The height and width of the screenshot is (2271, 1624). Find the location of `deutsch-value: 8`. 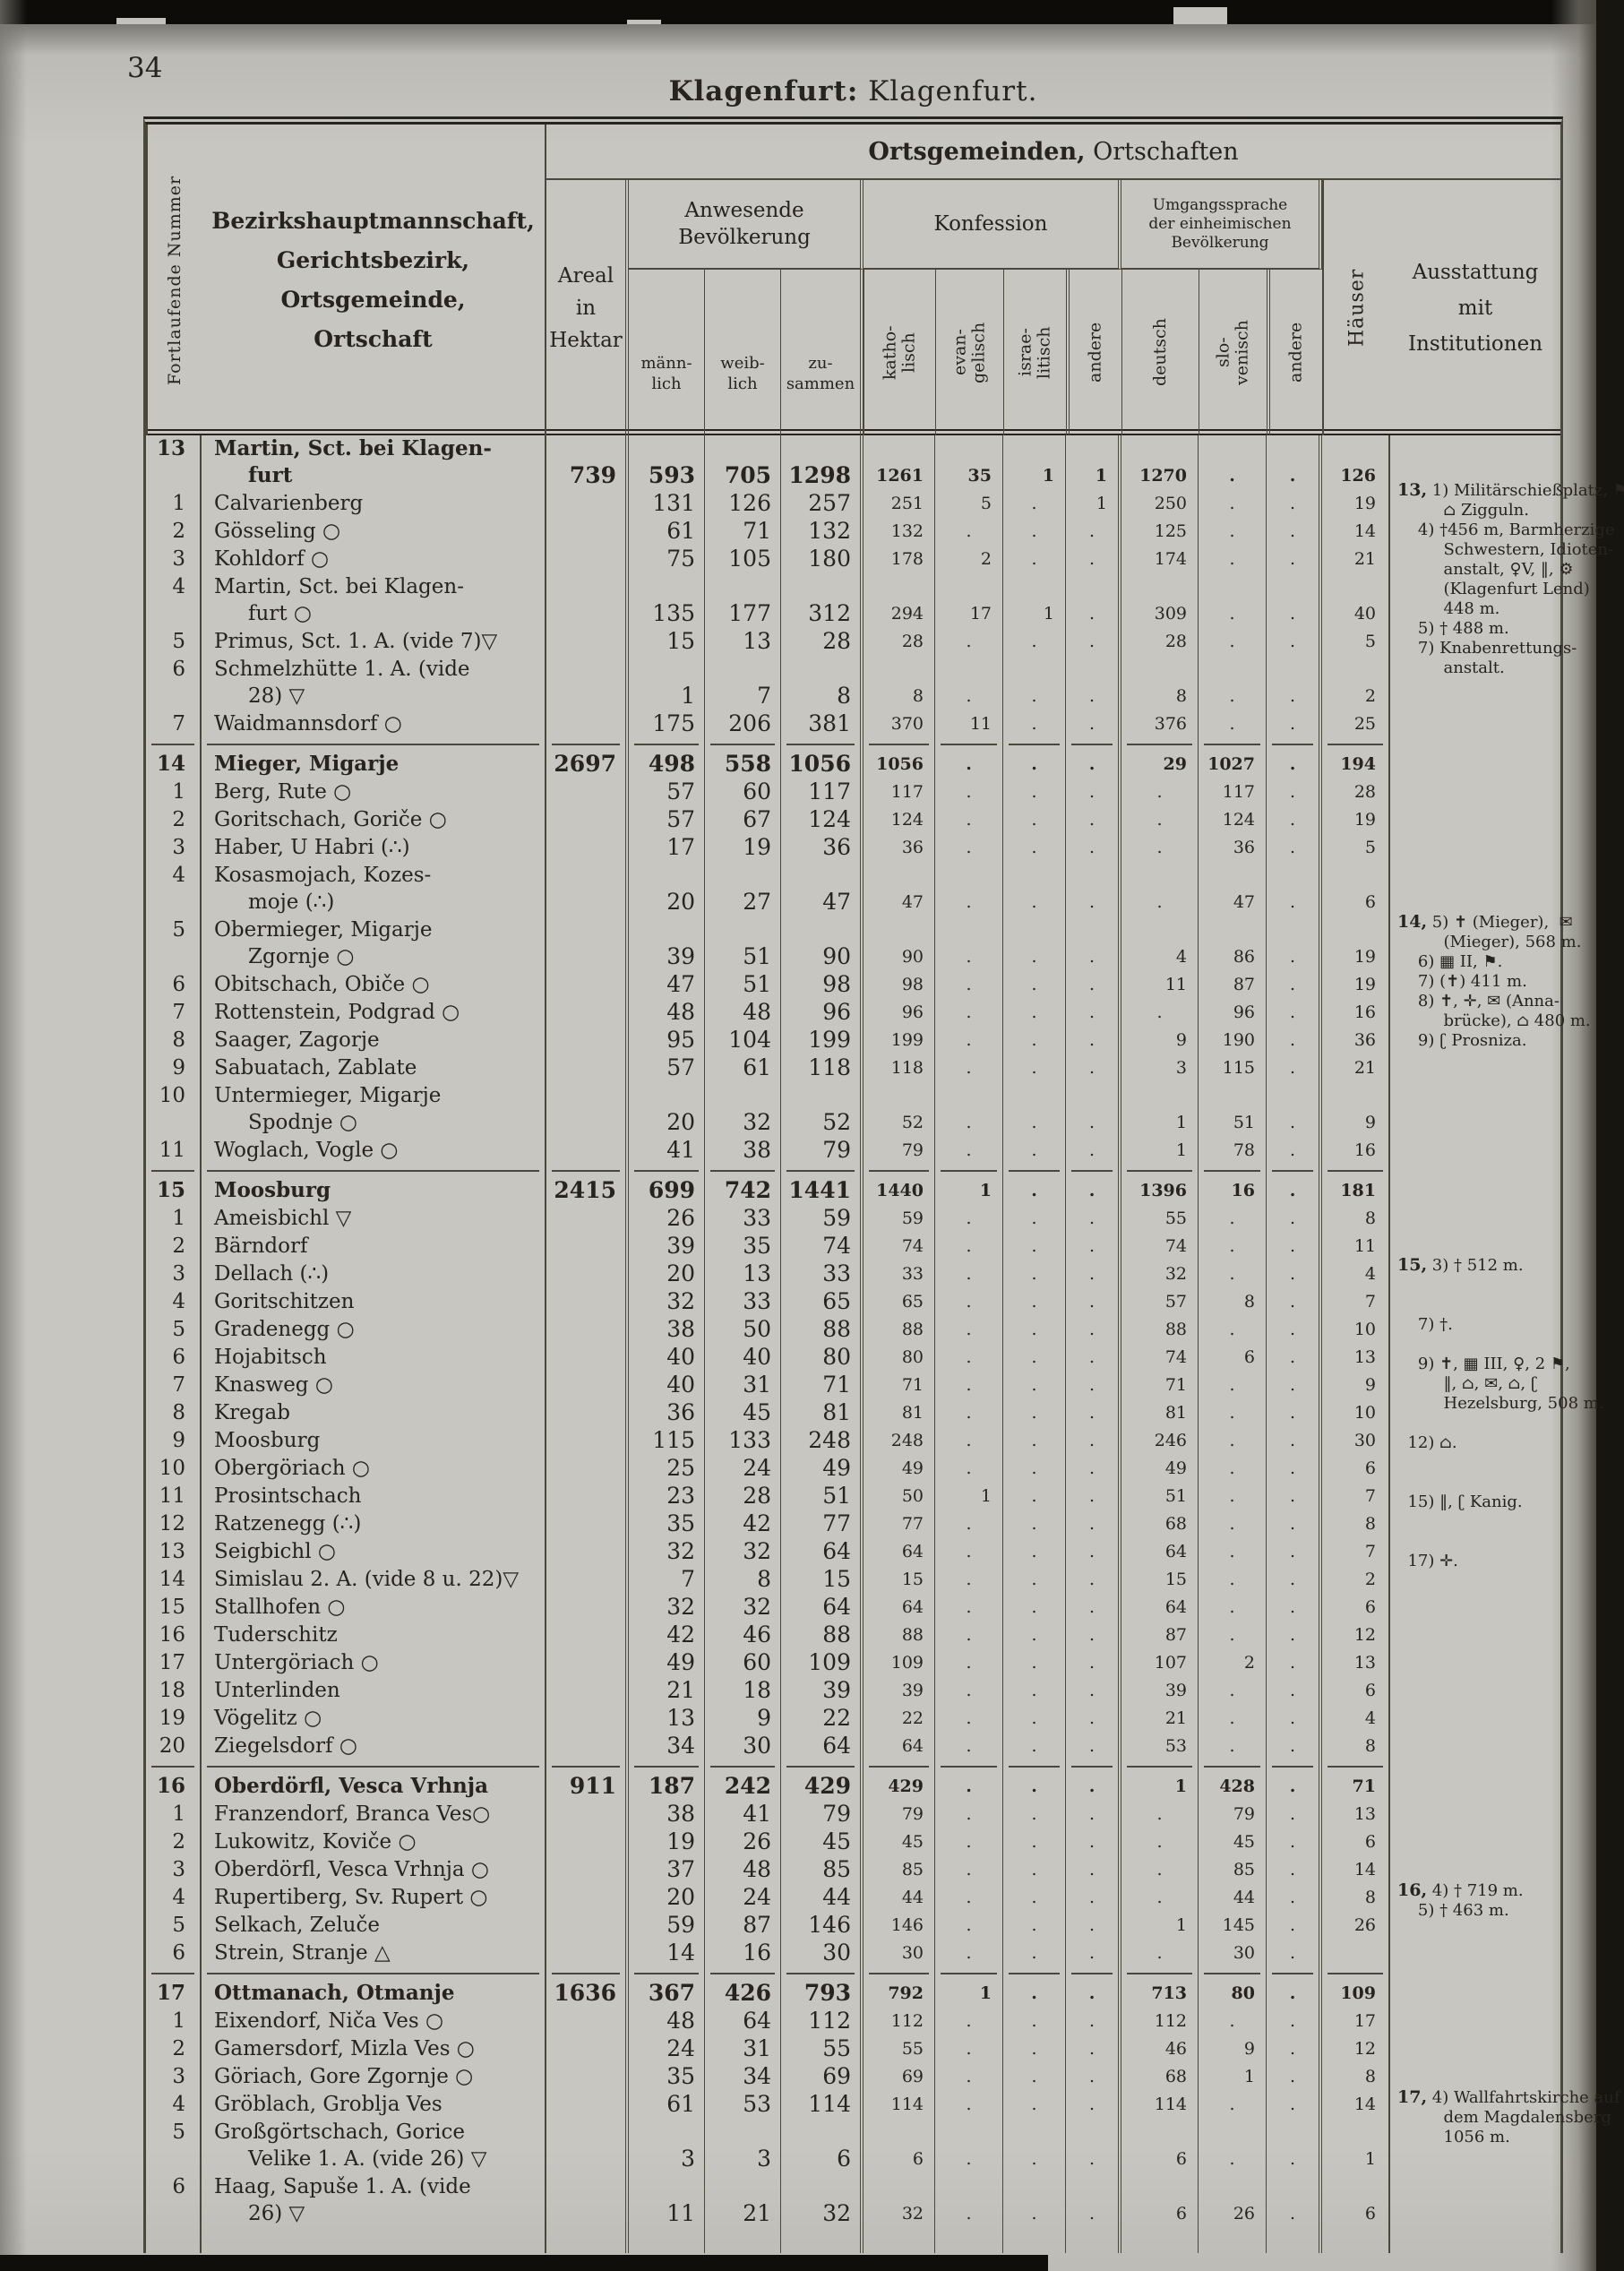

deutsch-value: 8 is located at coordinates (1160, 683).